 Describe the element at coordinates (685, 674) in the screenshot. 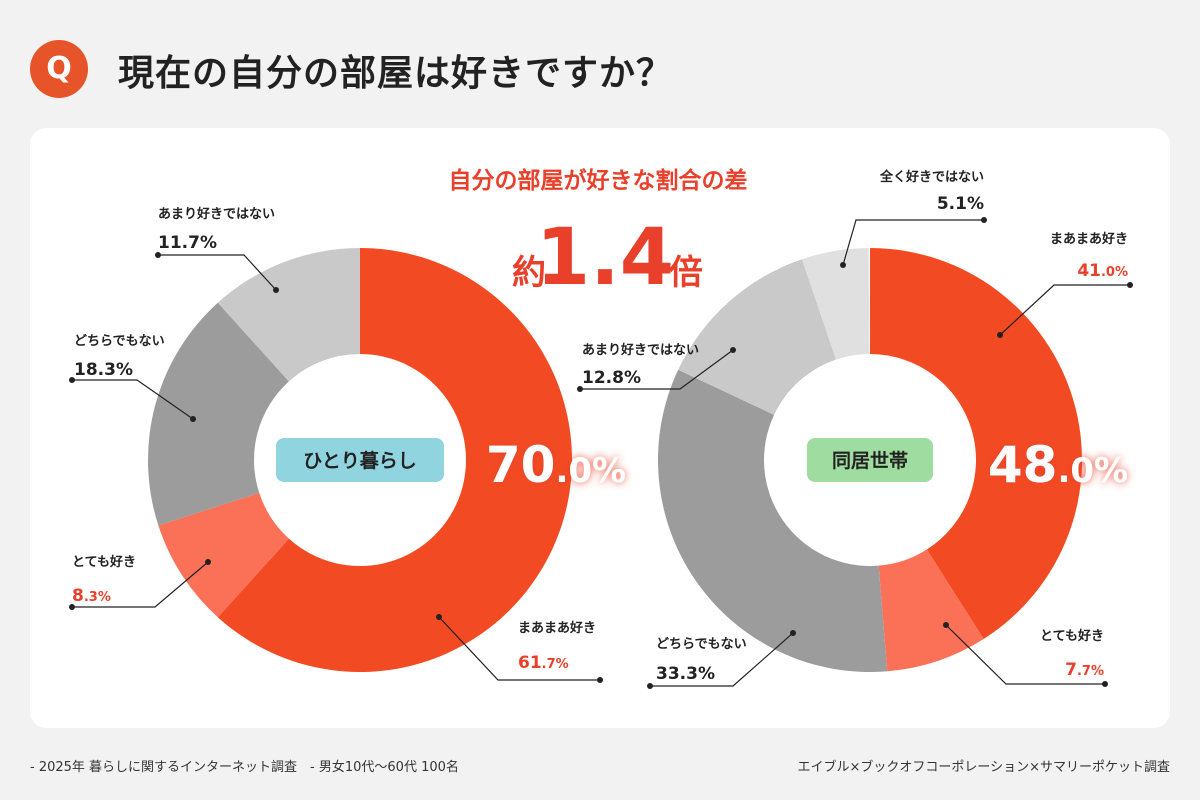

I see `slice-label-value: 33.3%` at that location.